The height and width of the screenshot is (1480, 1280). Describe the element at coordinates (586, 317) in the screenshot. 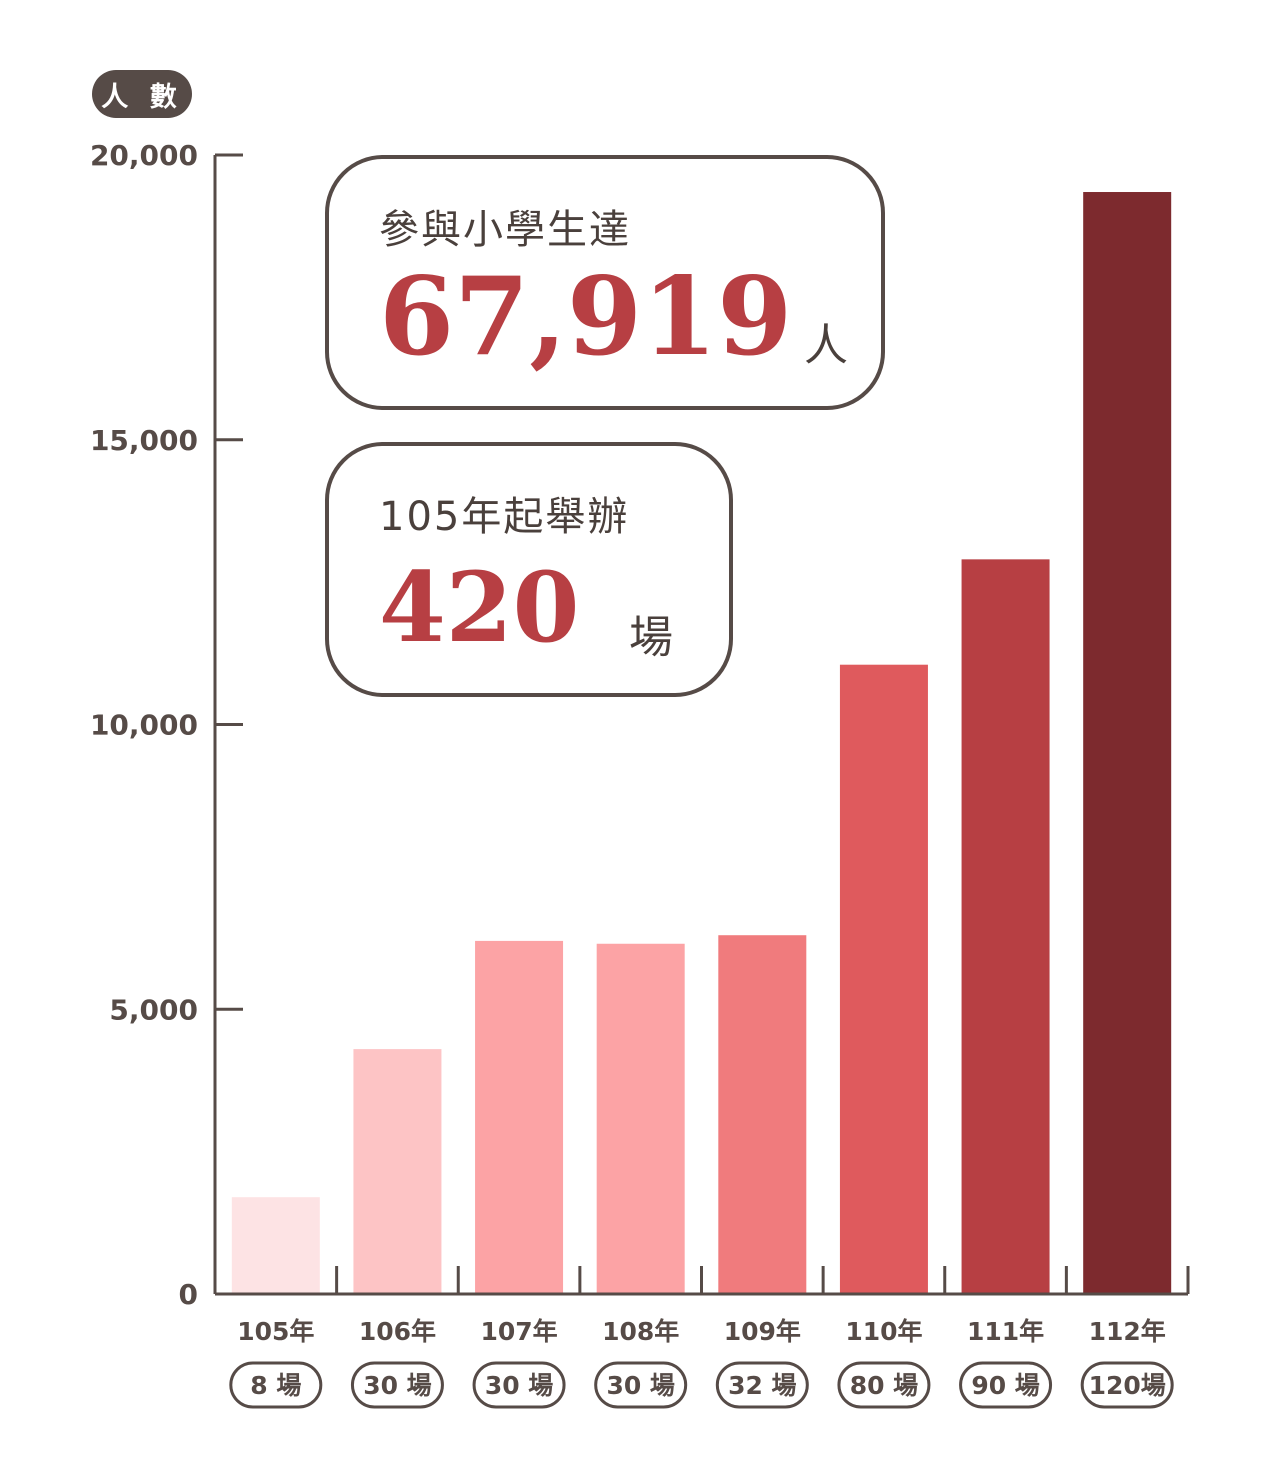

I see `total-participants-value: 67,919` at that location.